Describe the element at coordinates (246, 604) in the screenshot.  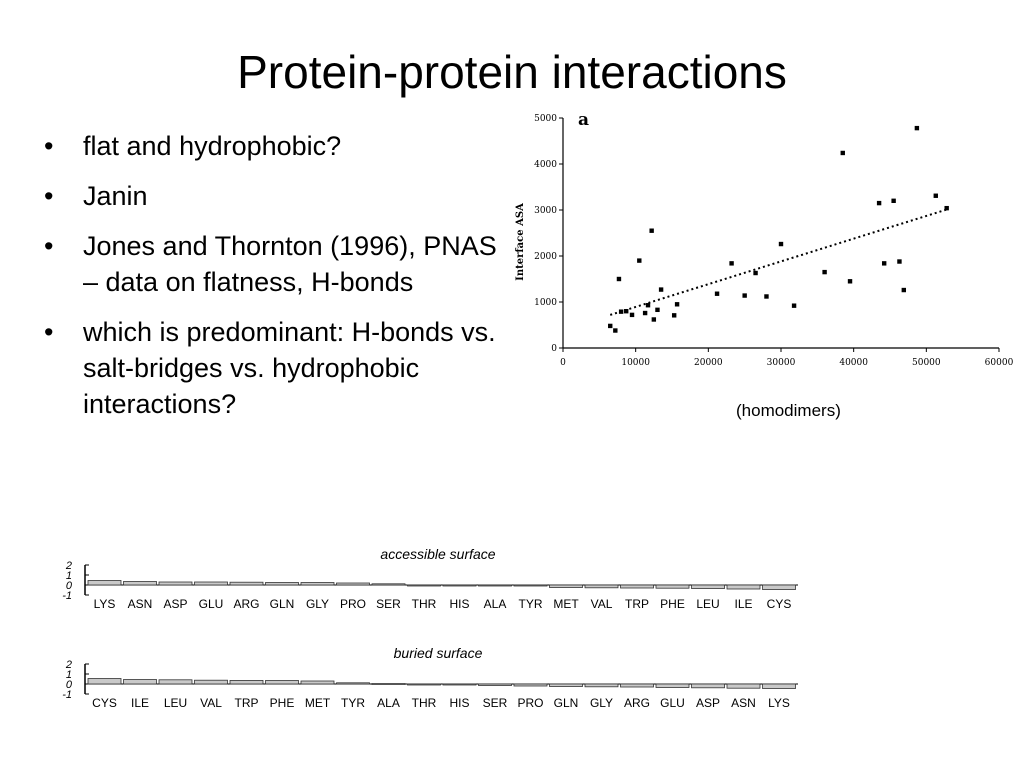
I see `residue-label: ARG` at that location.